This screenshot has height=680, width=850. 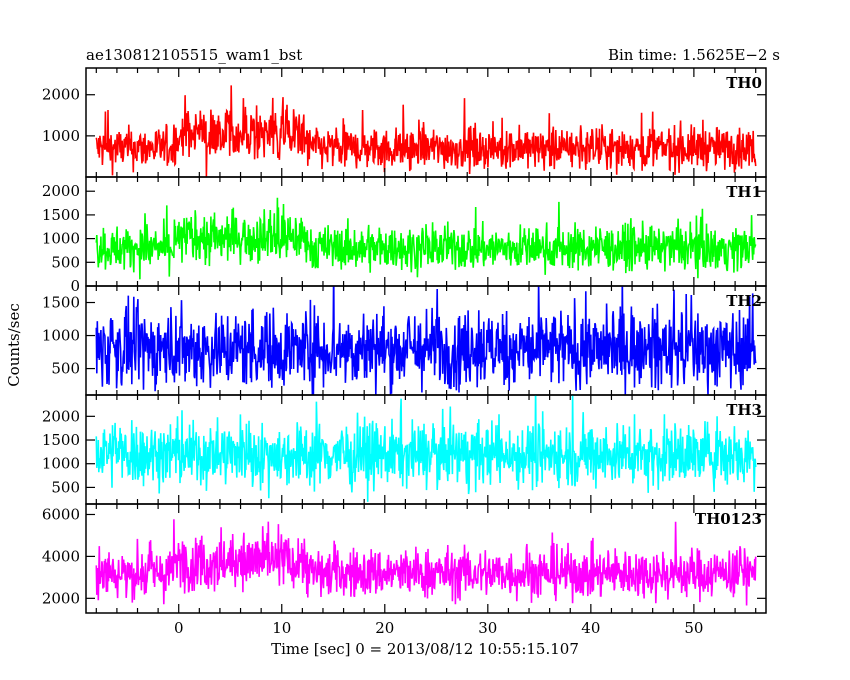 I want to click on y-axis-label: Counts/sec, so click(x=14, y=345).